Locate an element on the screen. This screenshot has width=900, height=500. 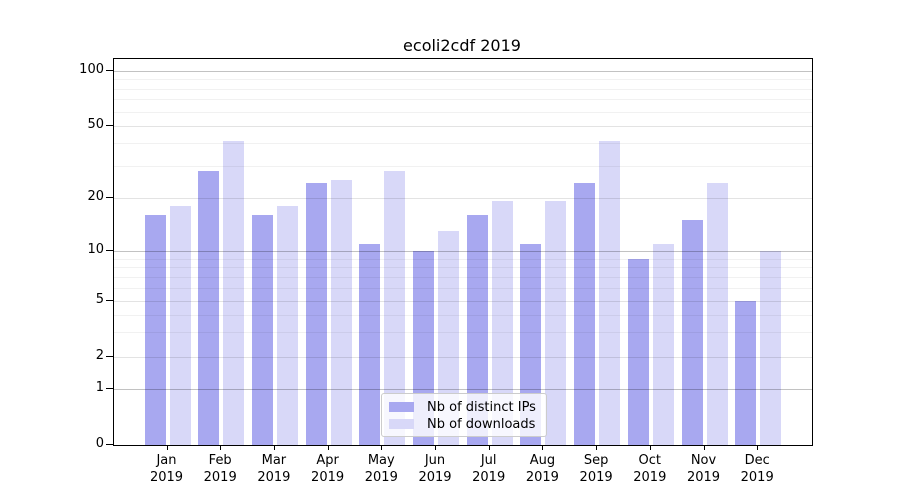
x-tick-label: Apr 2019 is located at coordinates (328, 469).